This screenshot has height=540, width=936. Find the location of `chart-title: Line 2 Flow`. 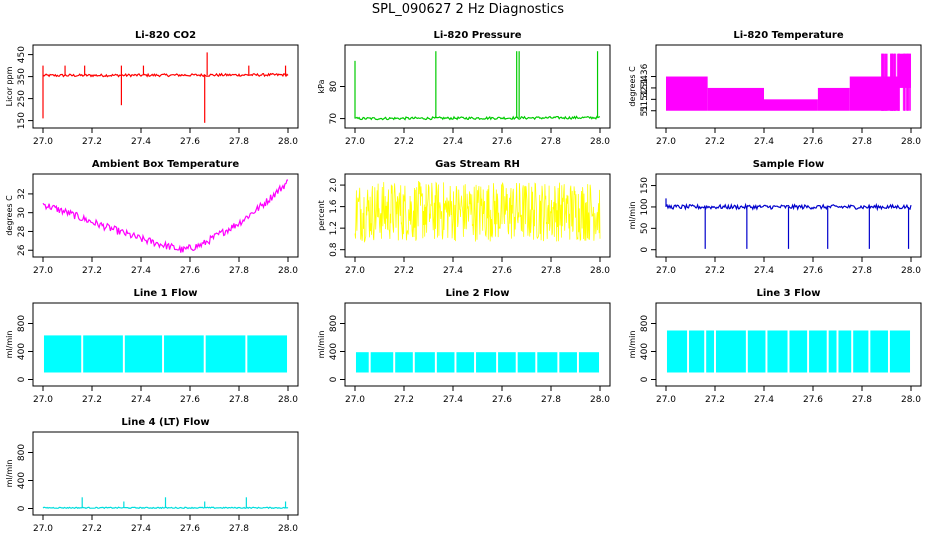

chart-title: Line 2 Flow is located at coordinates (478, 293).